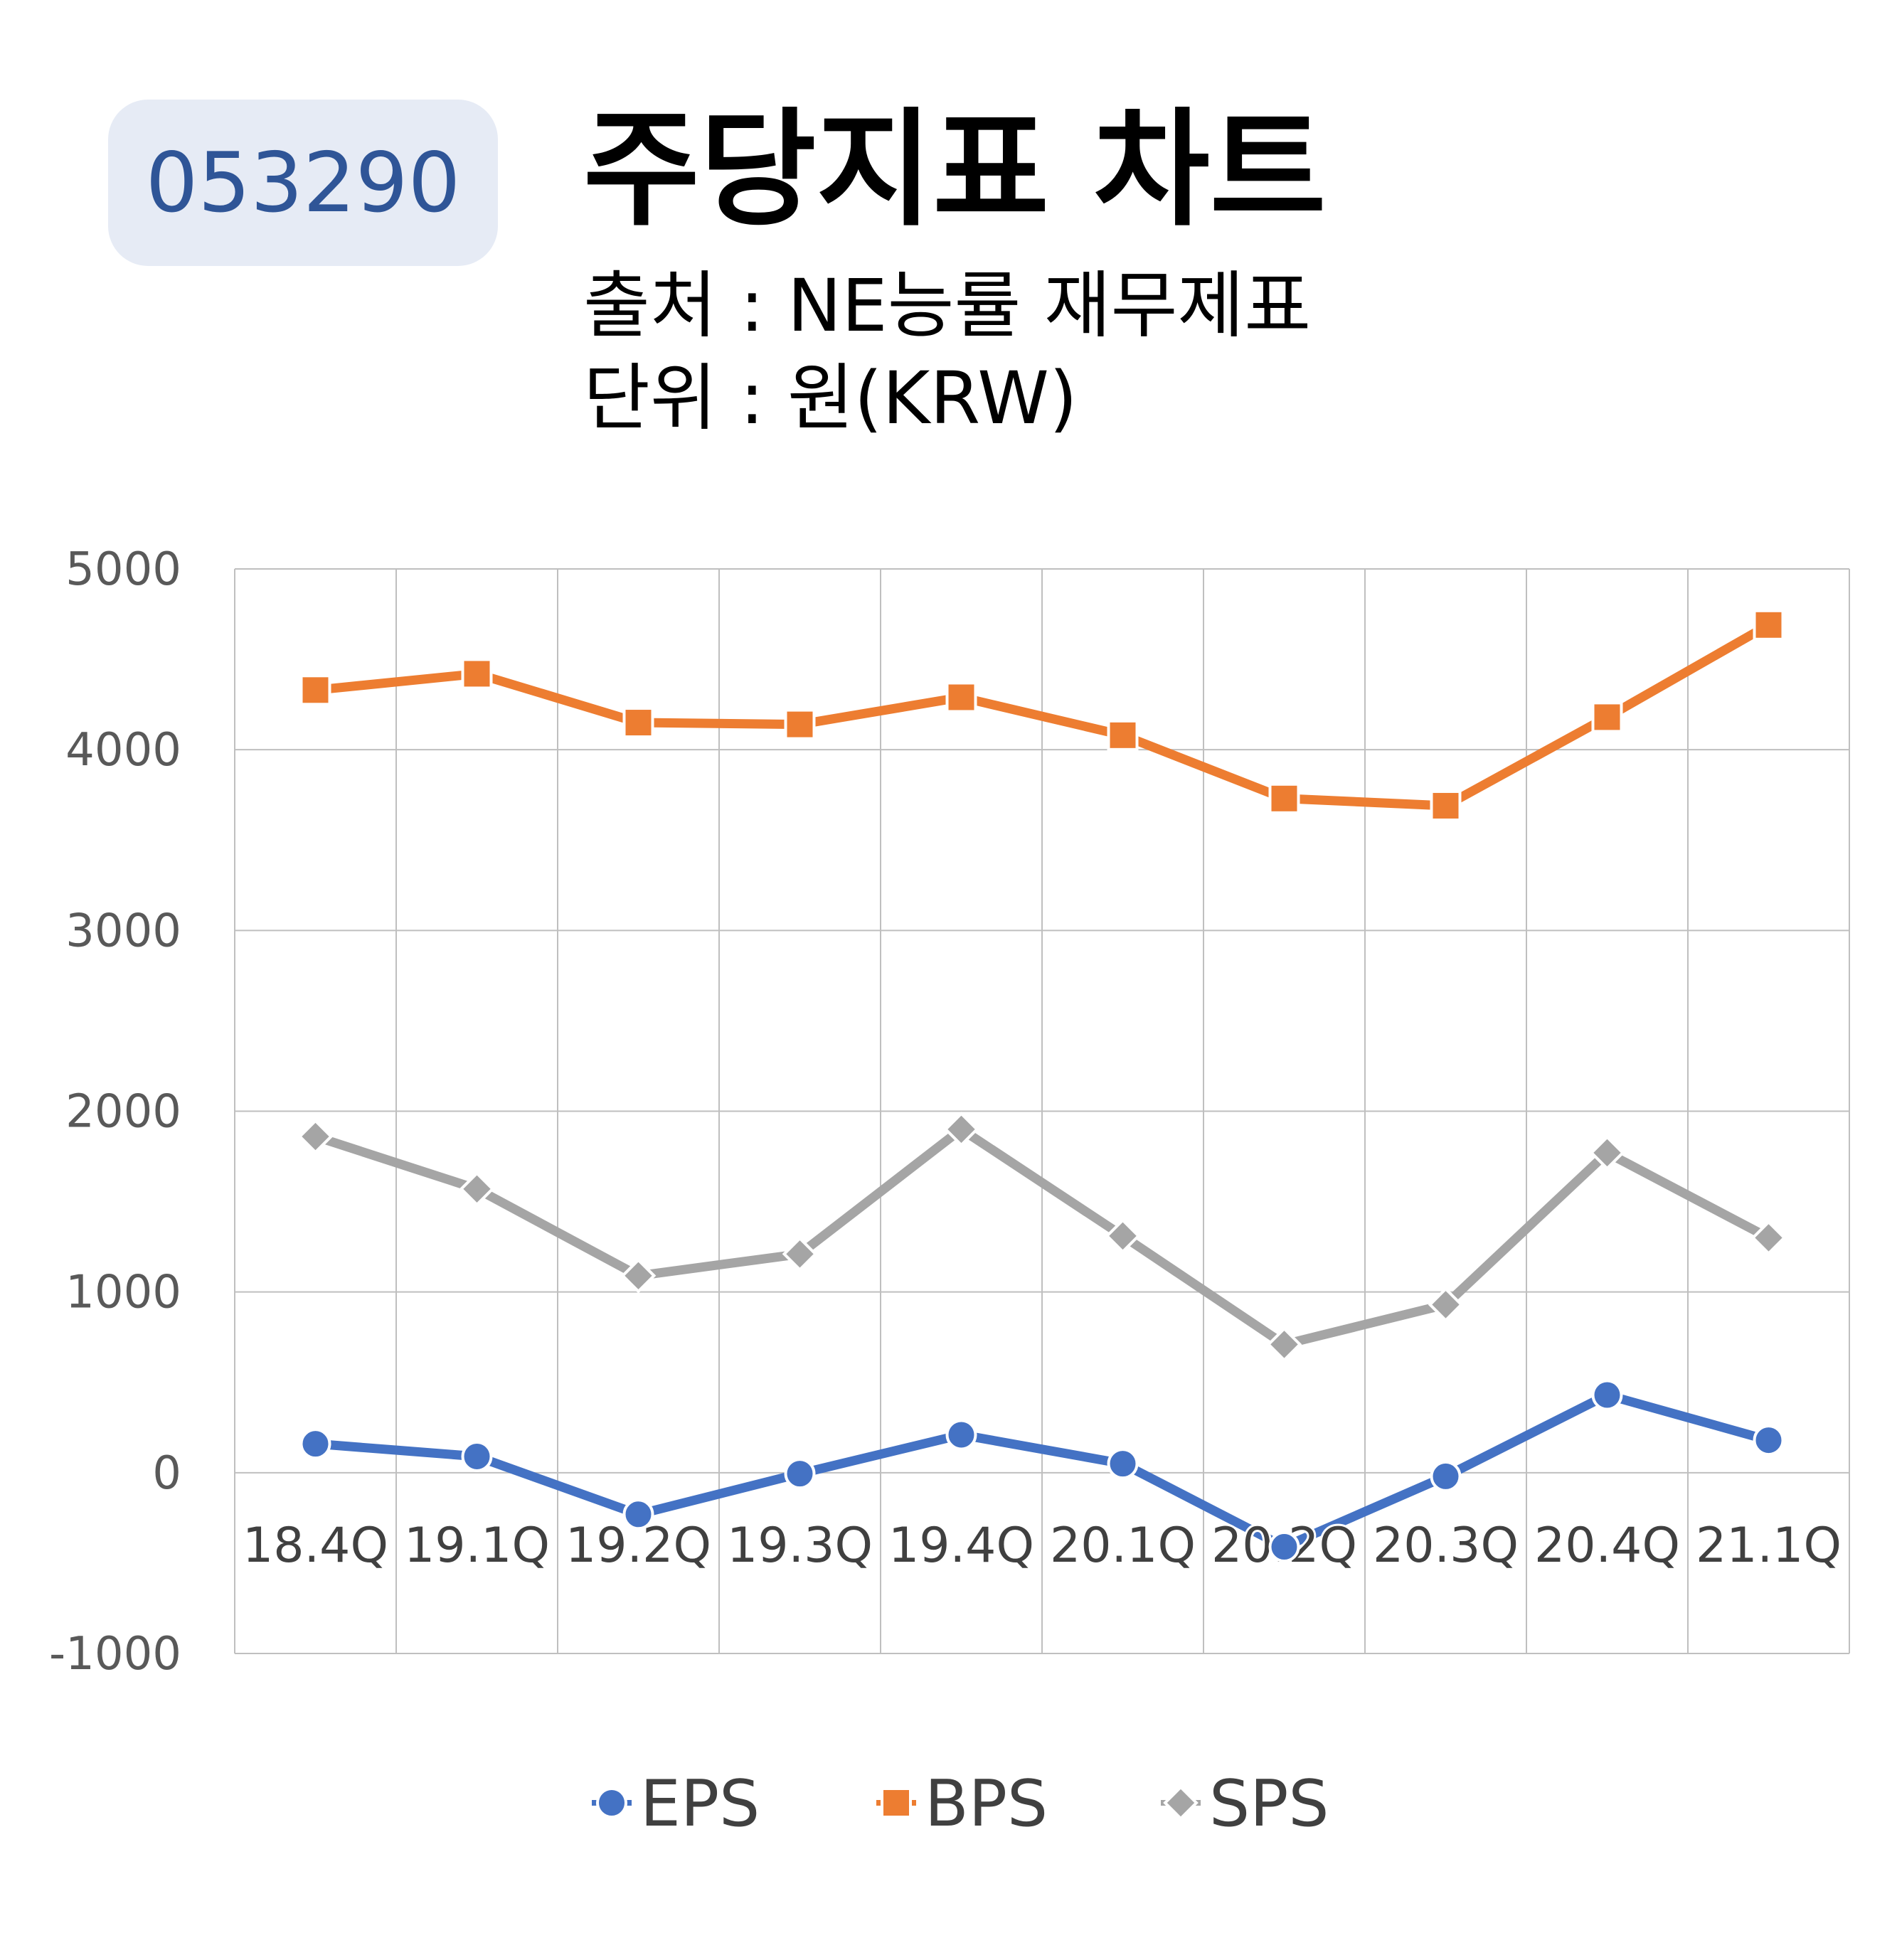  What do you see at coordinates (1042, 715) in the screenshot?
I see `series-line-bps` at bounding box center [1042, 715].